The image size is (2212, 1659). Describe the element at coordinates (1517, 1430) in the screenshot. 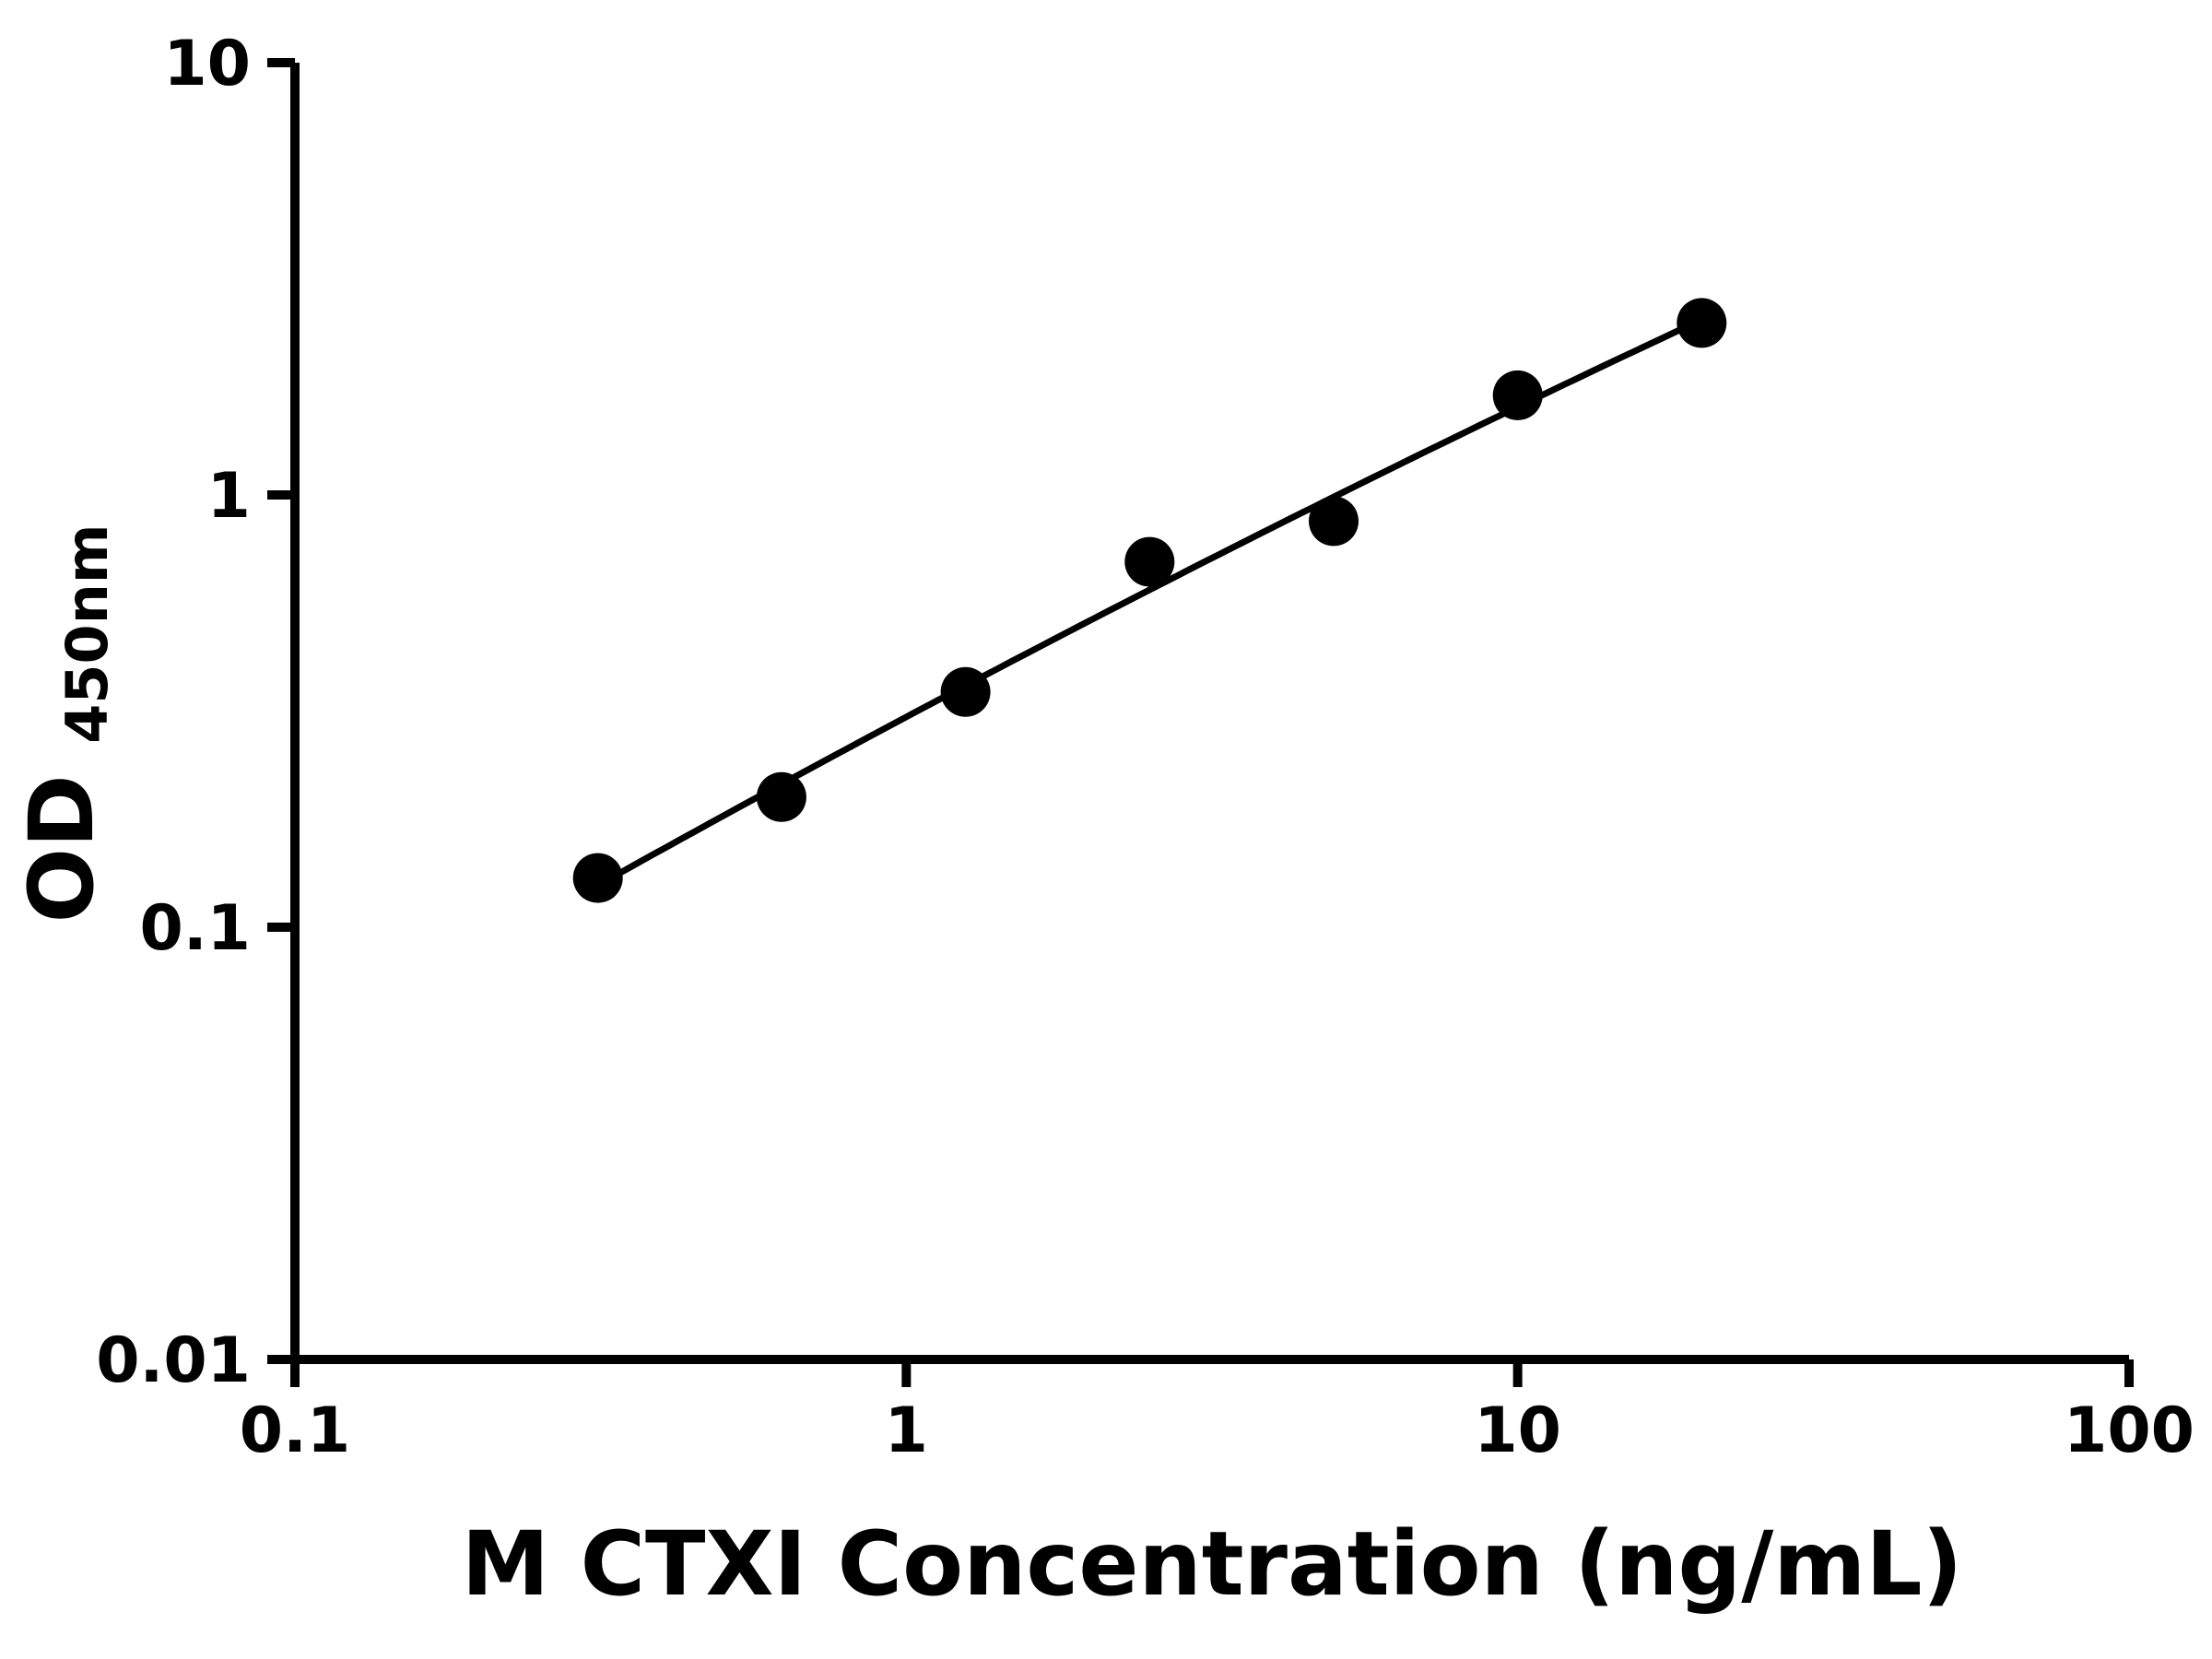

I see `x-axis-tick-label: 10` at that location.